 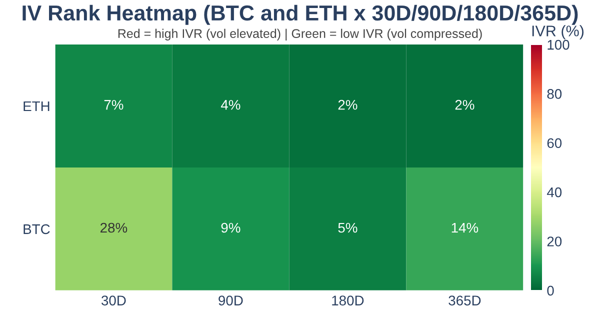 What do you see at coordinates (554, 143) in the screenshot?
I see `color-bar-label: 60` at bounding box center [554, 143].